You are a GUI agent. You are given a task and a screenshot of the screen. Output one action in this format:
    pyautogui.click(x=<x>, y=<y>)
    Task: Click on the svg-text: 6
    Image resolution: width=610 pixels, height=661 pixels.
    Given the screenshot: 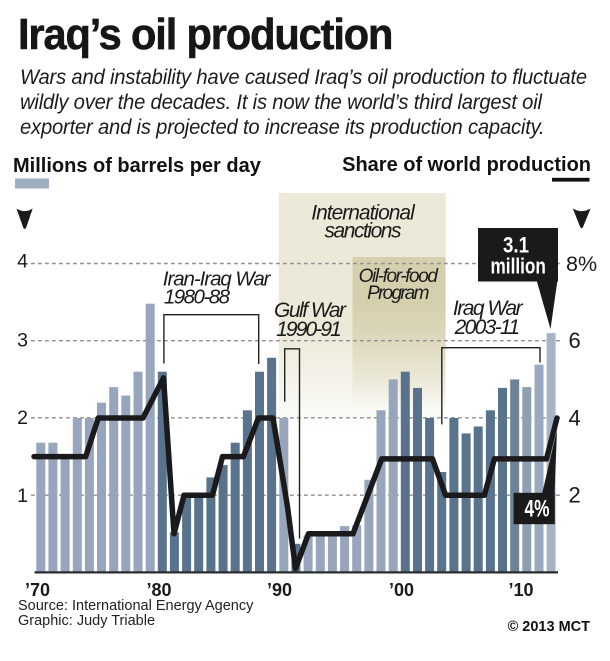 What is the action you would take?
    pyautogui.click(x=575, y=340)
    